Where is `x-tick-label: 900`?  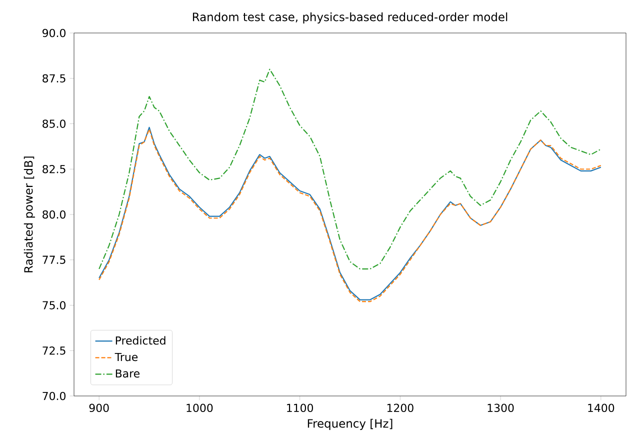
x-tick-label: 900 is located at coordinates (99, 408).